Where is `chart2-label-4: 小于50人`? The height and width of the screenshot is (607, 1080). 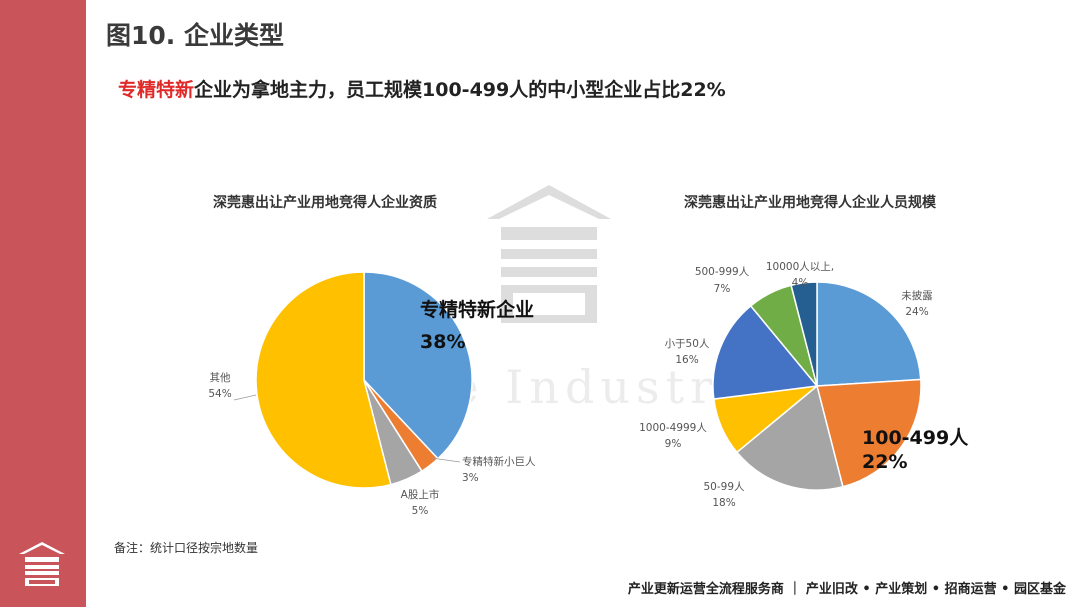
chart2-label-4: 小于50人 is located at coordinates (687, 344).